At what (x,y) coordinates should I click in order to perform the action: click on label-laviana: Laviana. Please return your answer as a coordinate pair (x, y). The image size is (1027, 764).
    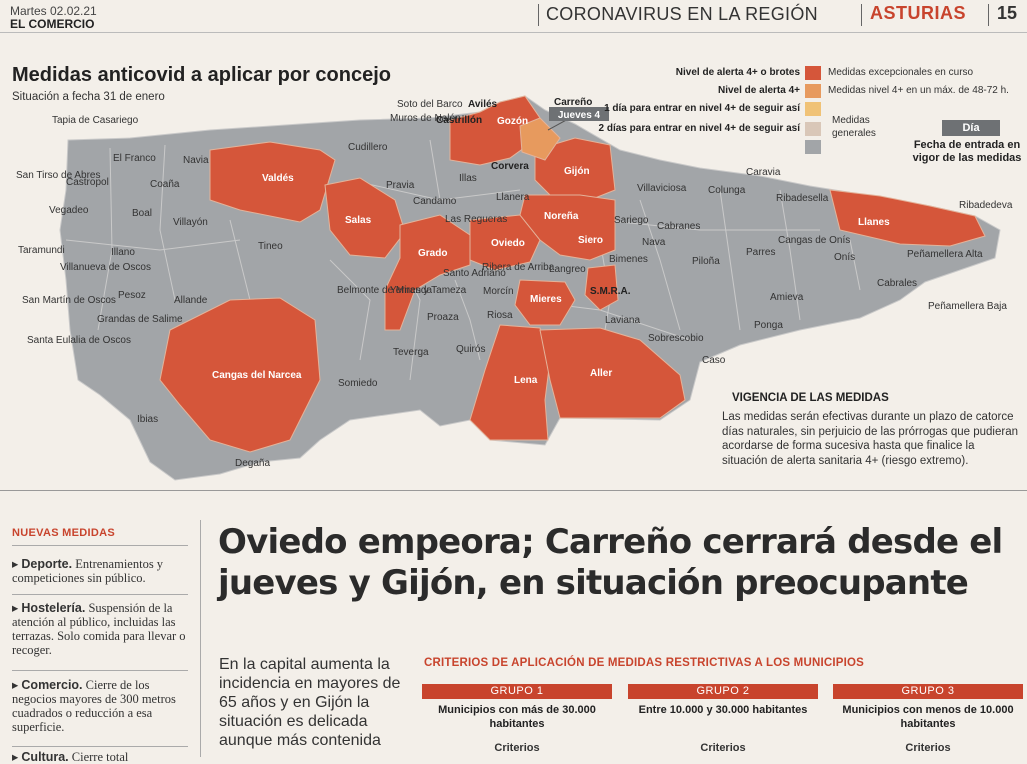
    Looking at the image, I should click on (622, 320).